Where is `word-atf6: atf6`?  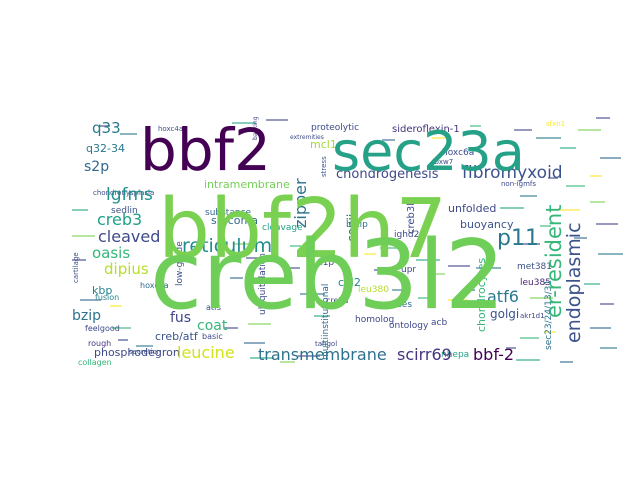 word-atf6: atf6 is located at coordinates (503, 296).